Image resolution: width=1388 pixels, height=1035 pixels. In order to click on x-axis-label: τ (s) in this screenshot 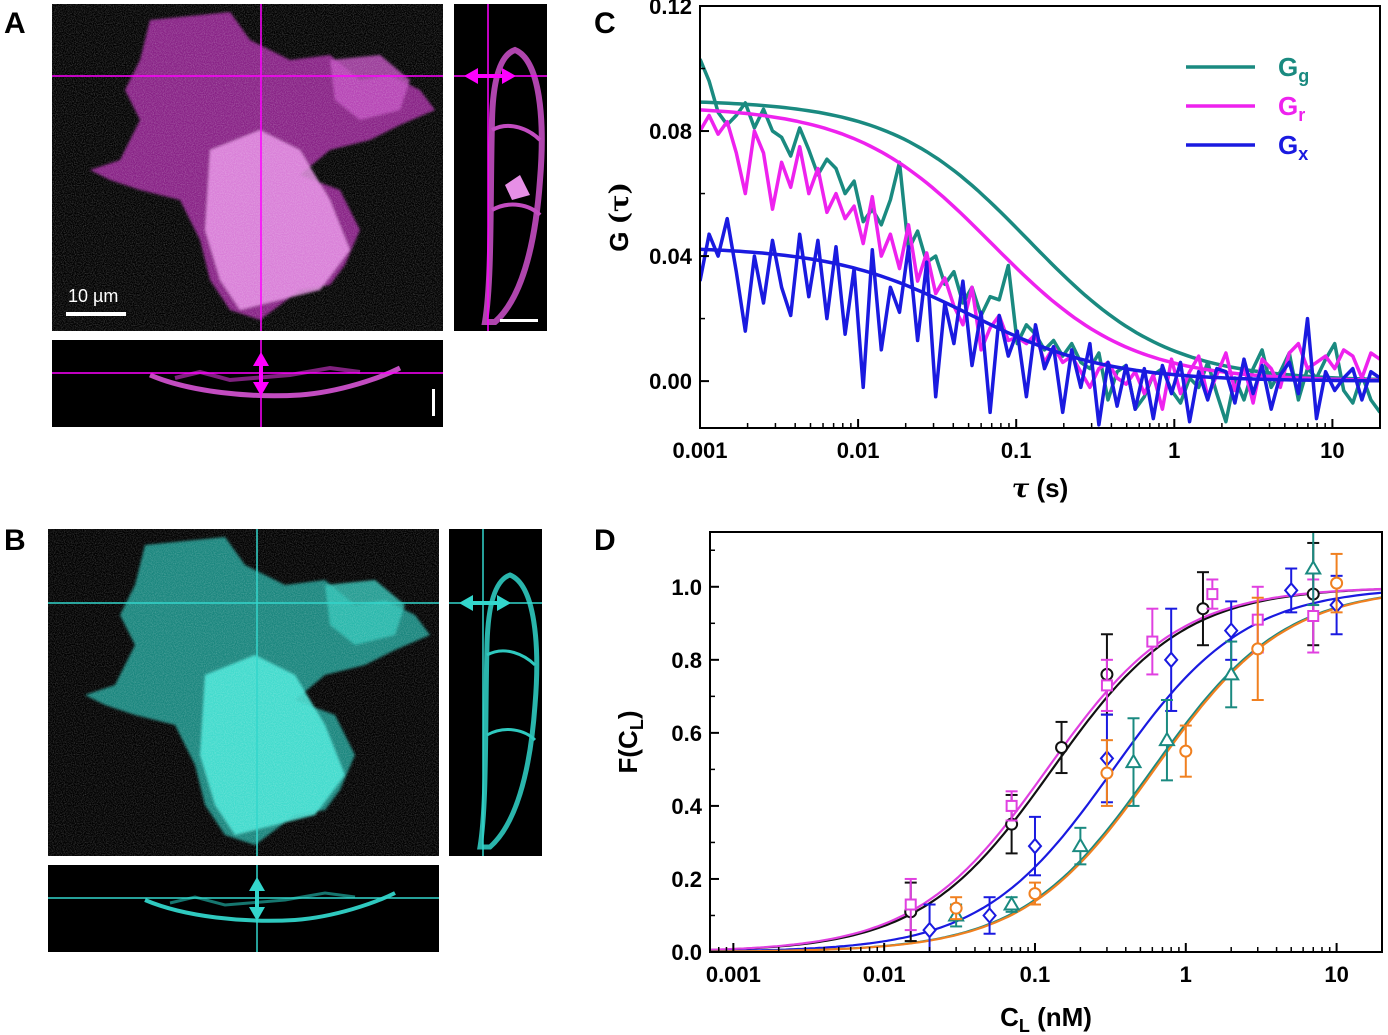, I will do `click(1040, 488)`.